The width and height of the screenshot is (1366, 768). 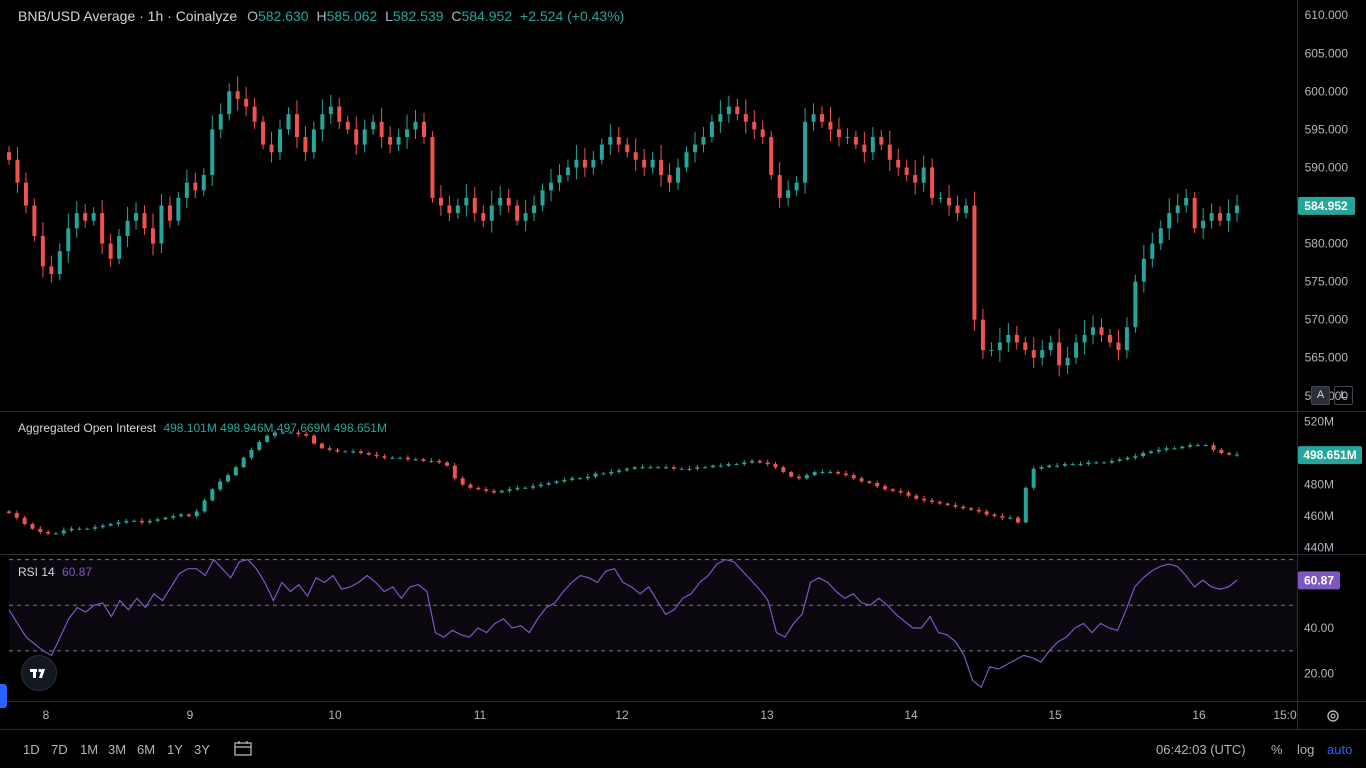 What do you see at coordinates (55, 572) in the screenshot?
I see `rsi-legend: RSI 14 60.87` at bounding box center [55, 572].